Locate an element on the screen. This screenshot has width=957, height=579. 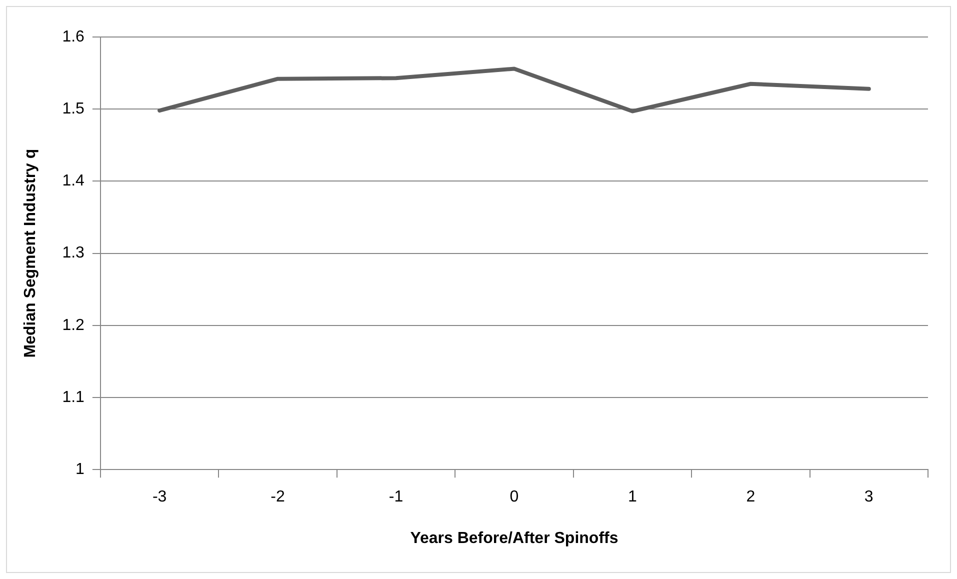
x-tick-label: 0 is located at coordinates (514, 497).